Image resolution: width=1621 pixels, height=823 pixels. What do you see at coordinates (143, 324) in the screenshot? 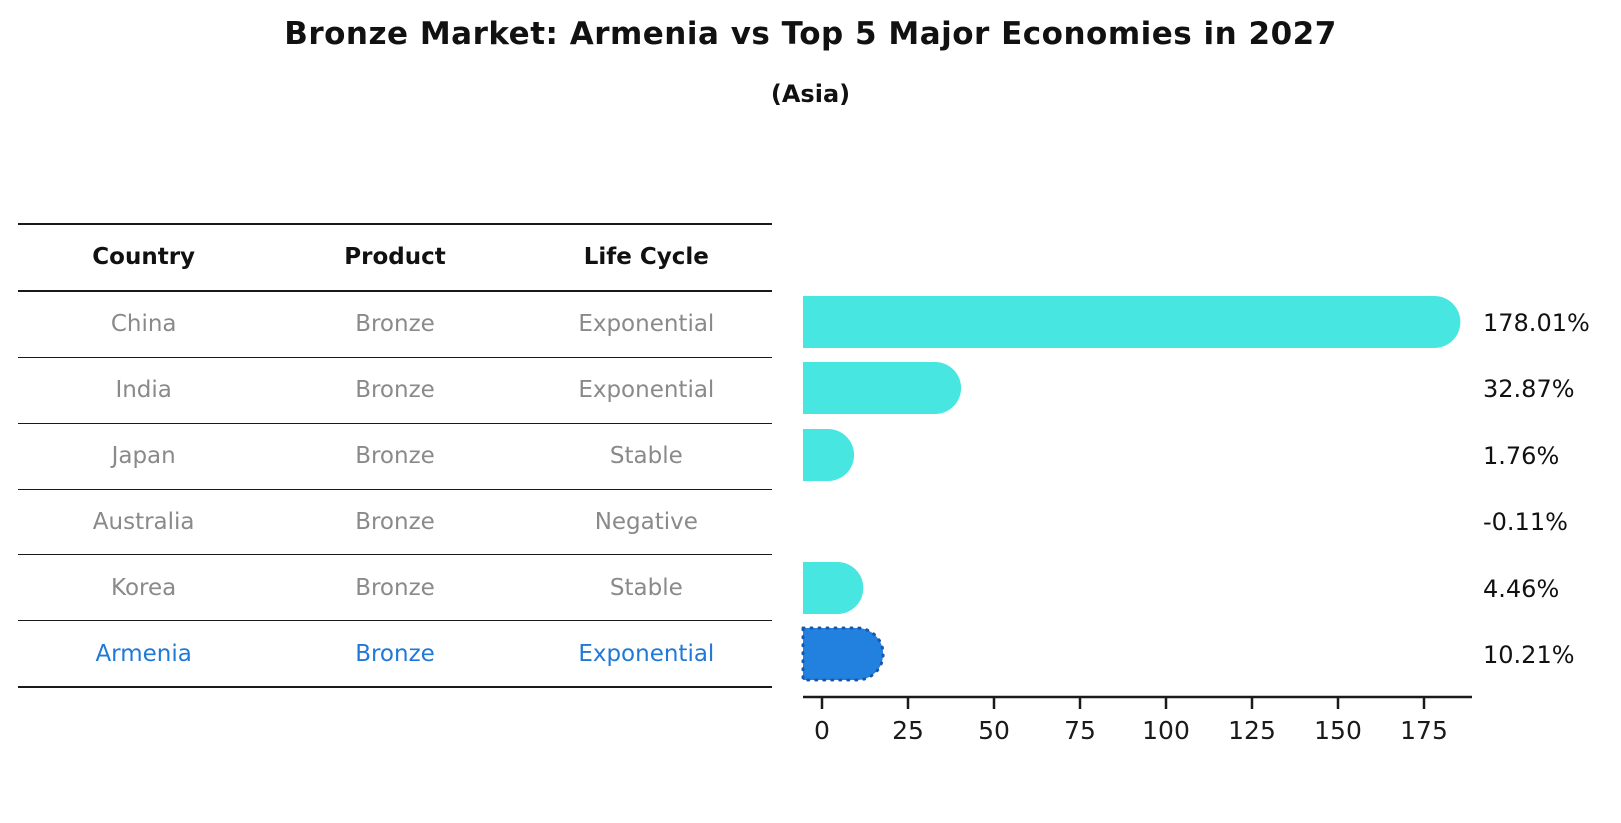
I see `cell-country: China` at bounding box center [143, 324].